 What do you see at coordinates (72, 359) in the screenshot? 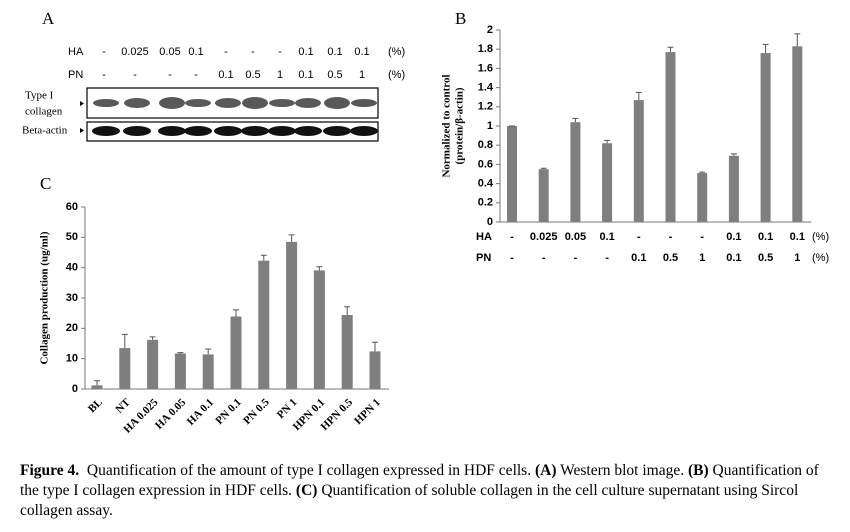
I see `y-tick-label: 10` at bounding box center [72, 359].